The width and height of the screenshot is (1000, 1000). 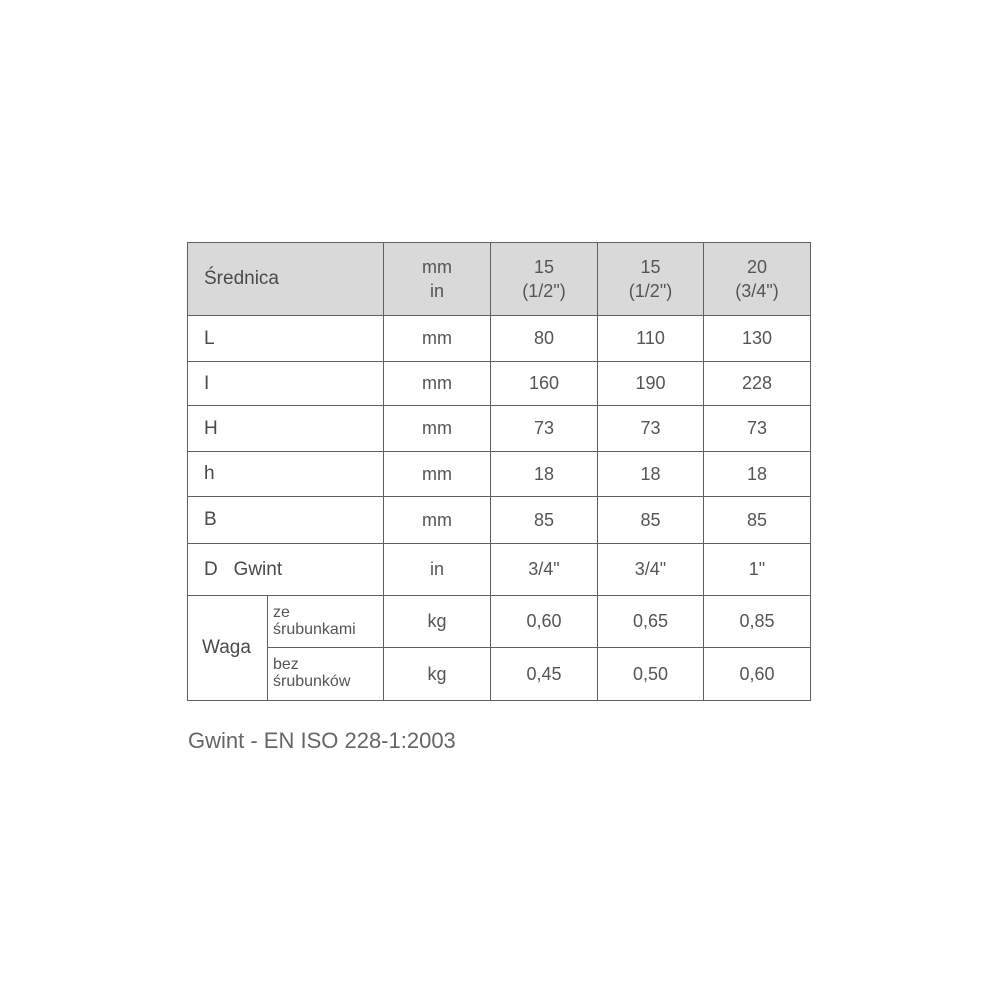 I want to click on row-label: L, so click(x=285, y=338).